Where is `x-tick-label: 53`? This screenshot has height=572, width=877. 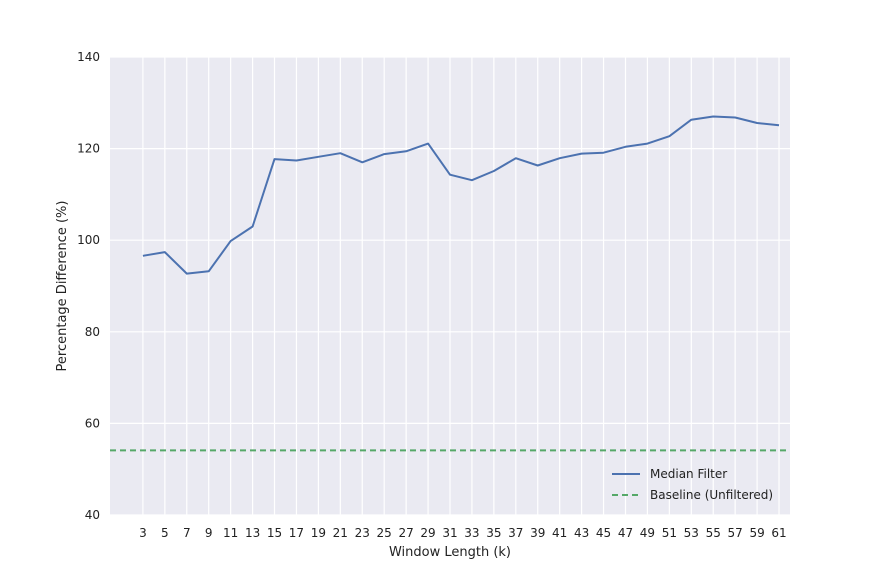
x-tick-label: 53 is located at coordinates (691, 533).